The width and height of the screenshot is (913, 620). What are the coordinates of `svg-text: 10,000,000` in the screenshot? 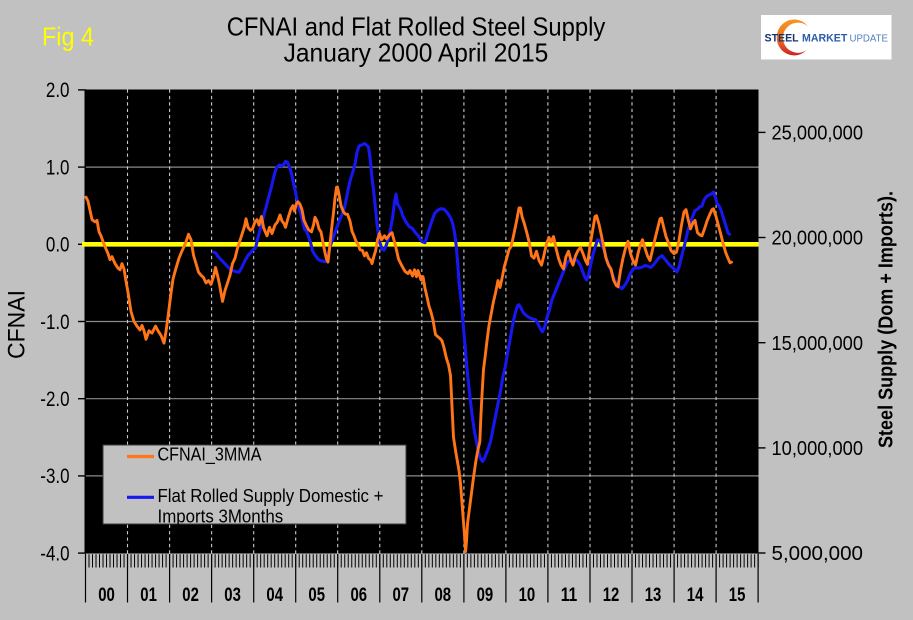 It's located at (818, 448).